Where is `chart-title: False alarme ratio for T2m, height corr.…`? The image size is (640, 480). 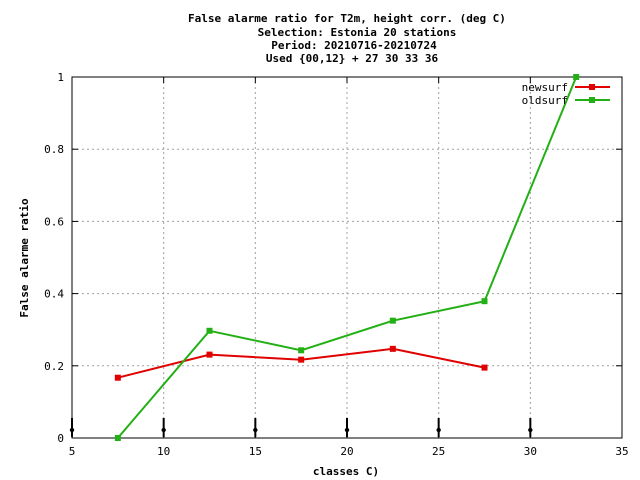
chart-title: False alarme ratio for T2m, height corr.… is located at coordinates (347, 38).